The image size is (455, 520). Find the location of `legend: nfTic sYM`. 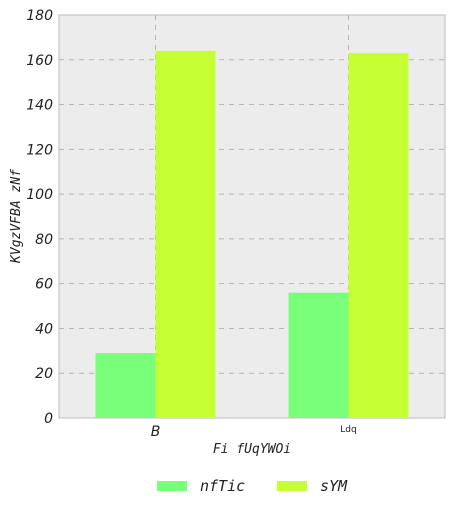

legend: nfTic sYM is located at coordinates (252, 486).